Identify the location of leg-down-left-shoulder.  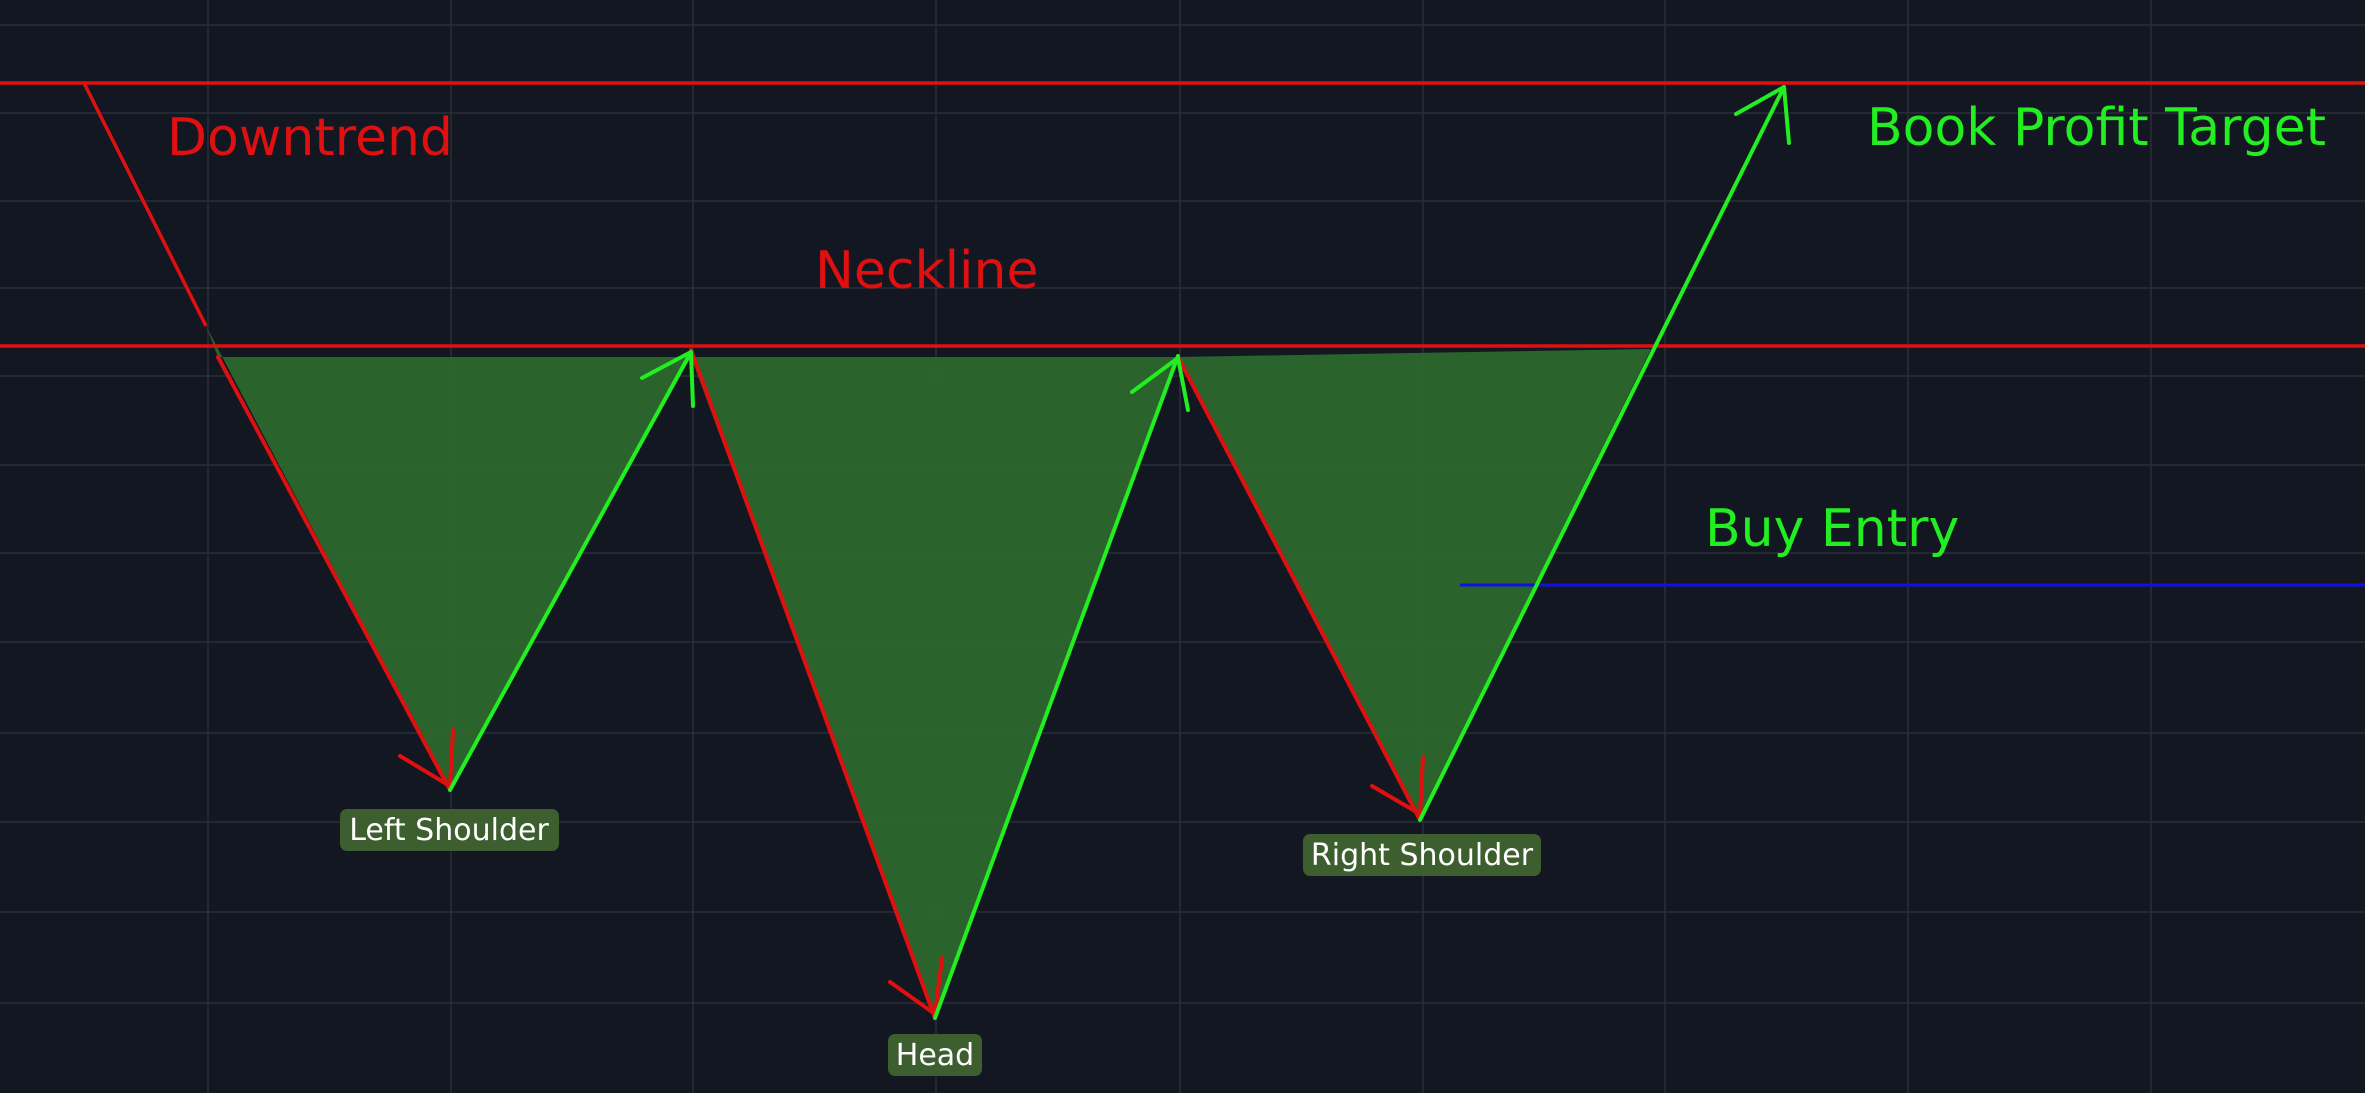
(334, 573).